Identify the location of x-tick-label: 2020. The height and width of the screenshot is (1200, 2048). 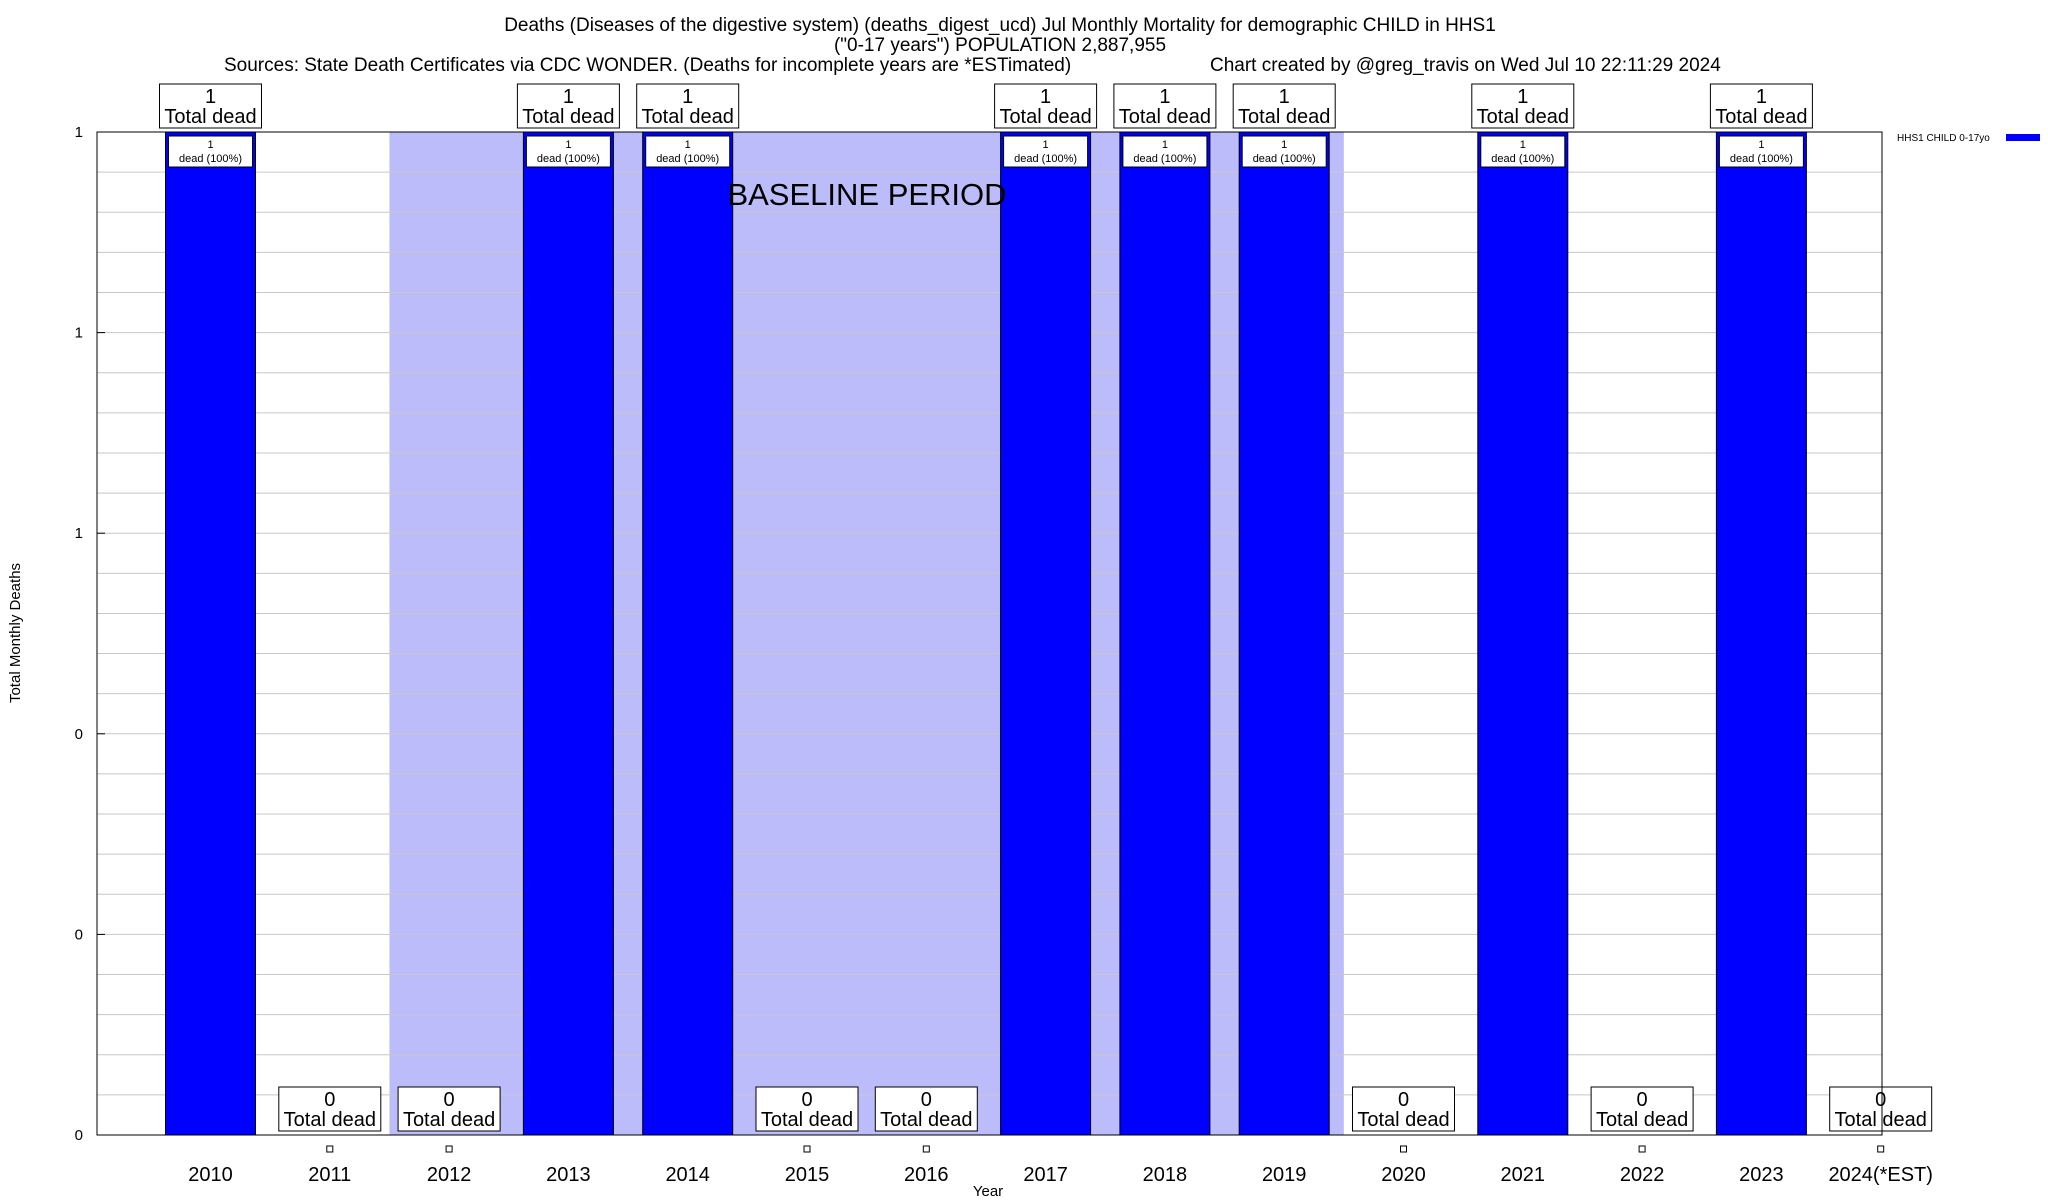
(1403, 1175).